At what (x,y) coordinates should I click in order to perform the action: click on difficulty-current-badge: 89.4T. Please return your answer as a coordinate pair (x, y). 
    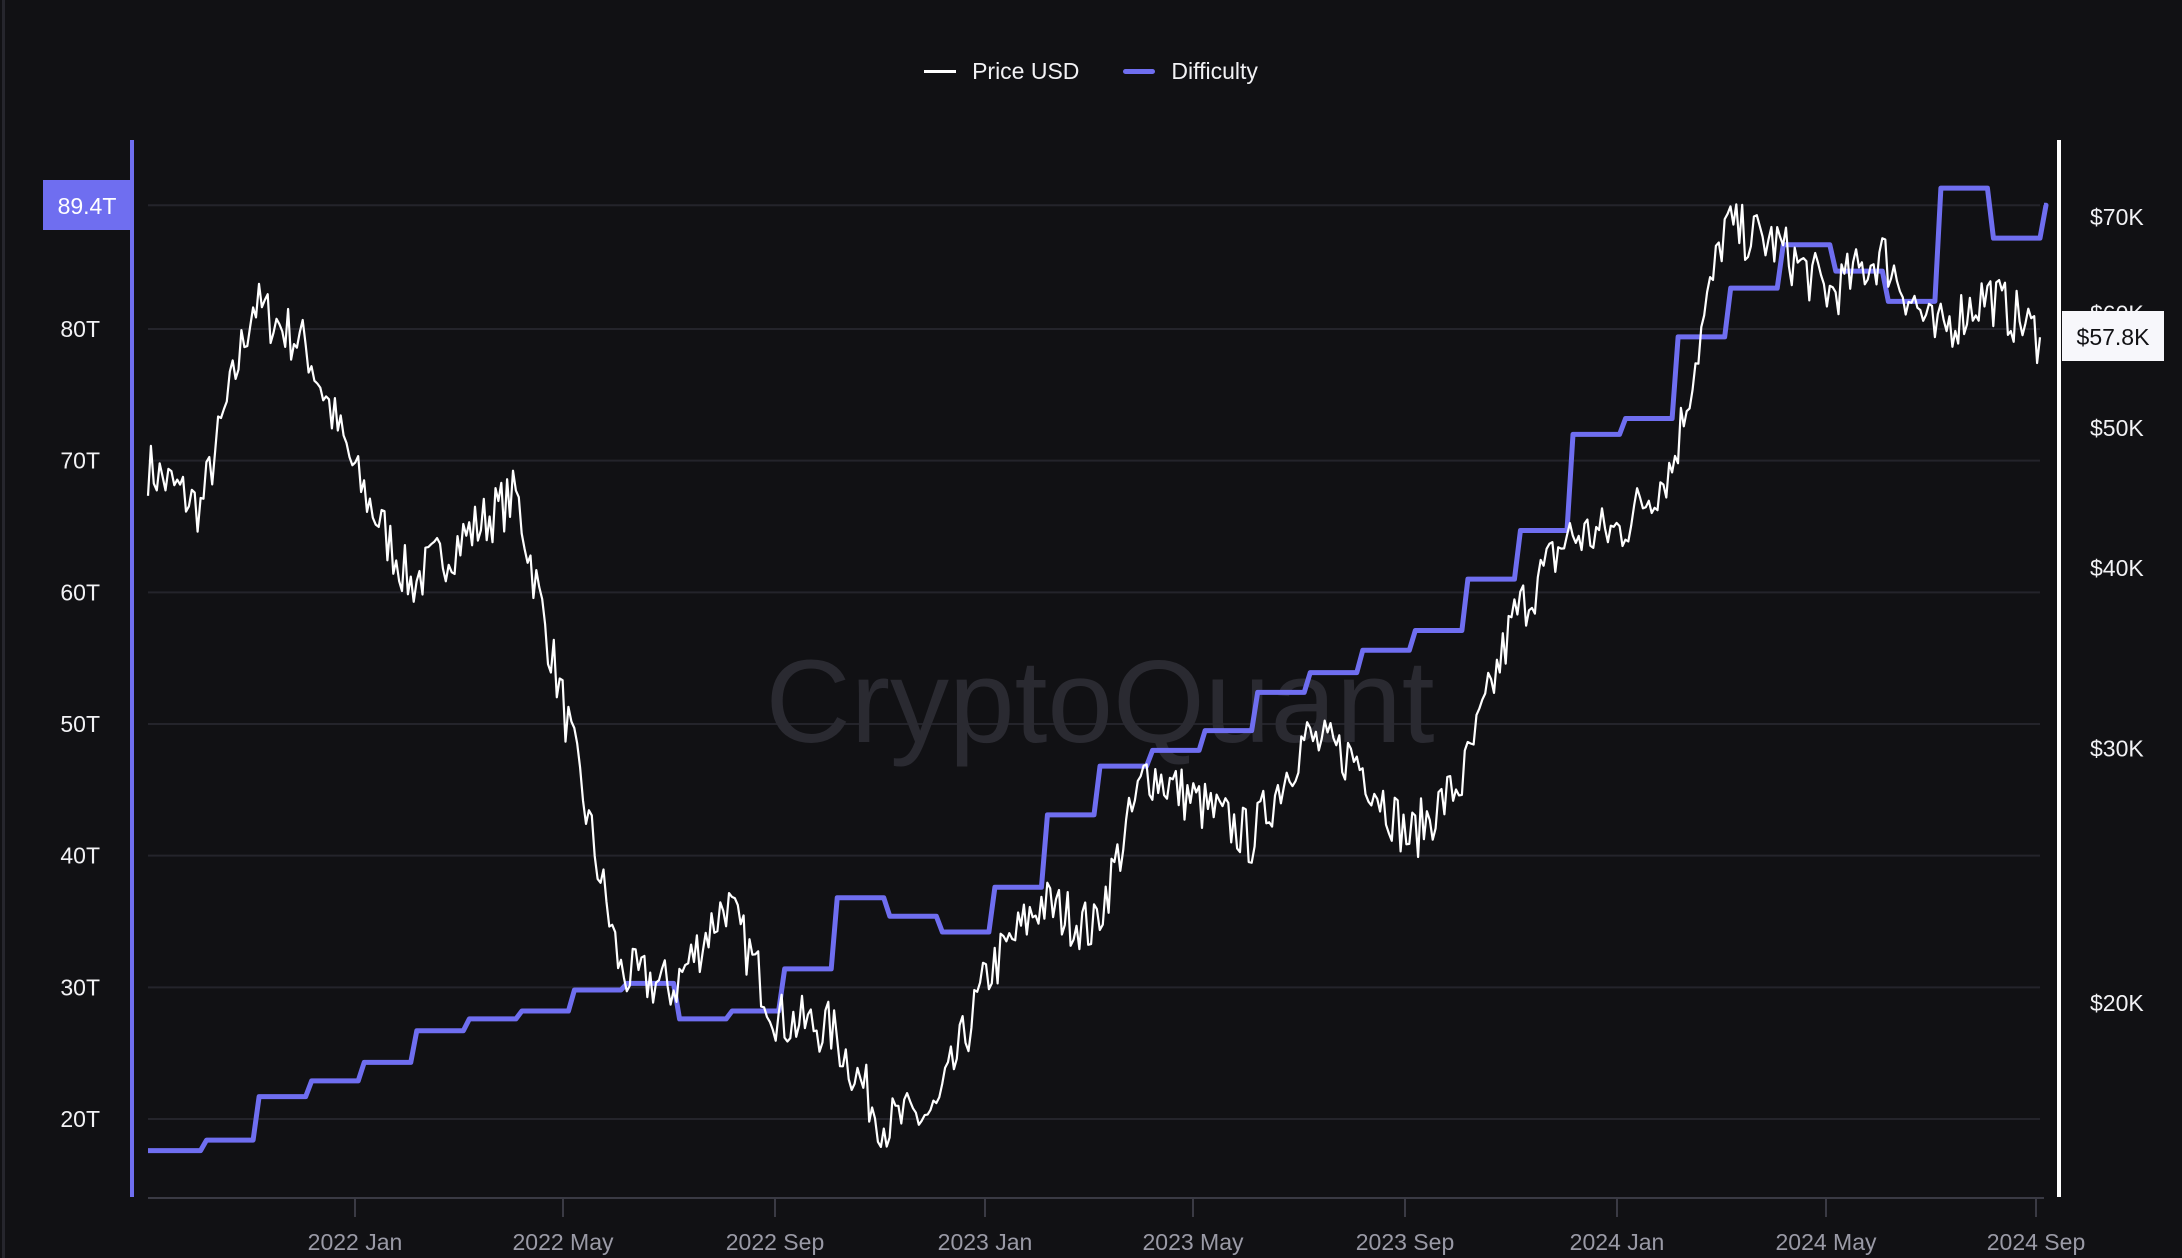
    Looking at the image, I should click on (86, 205).